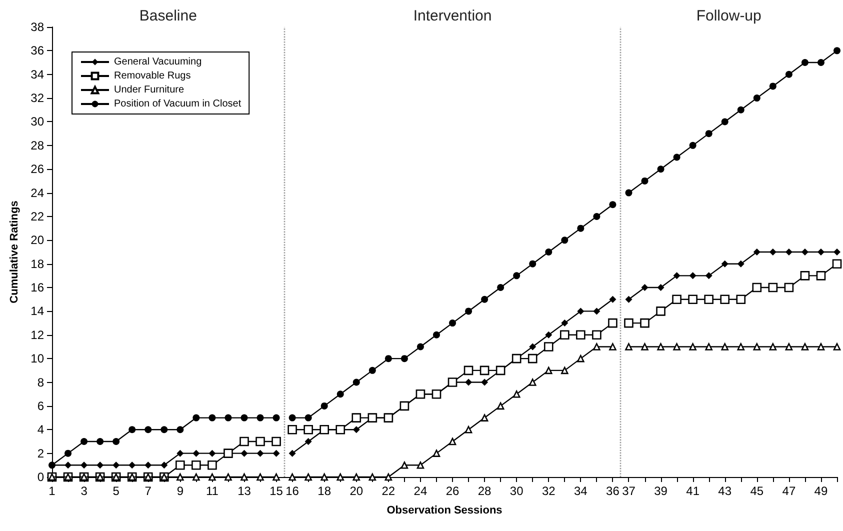  Describe the element at coordinates (37, 216) in the screenshot. I see `y-tick-label: 22` at that location.